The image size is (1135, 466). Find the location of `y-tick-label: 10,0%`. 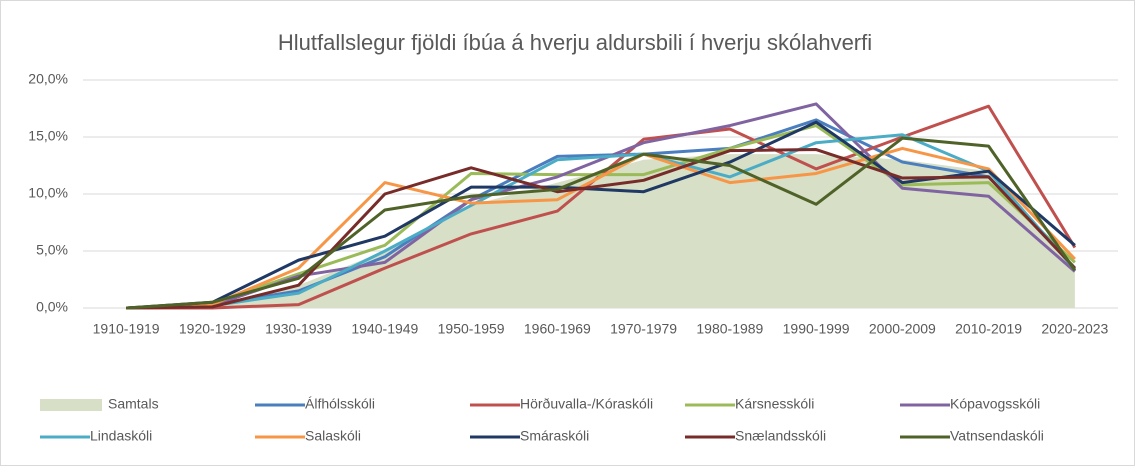

y-tick-label: 10,0% is located at coordinates (48, 193).